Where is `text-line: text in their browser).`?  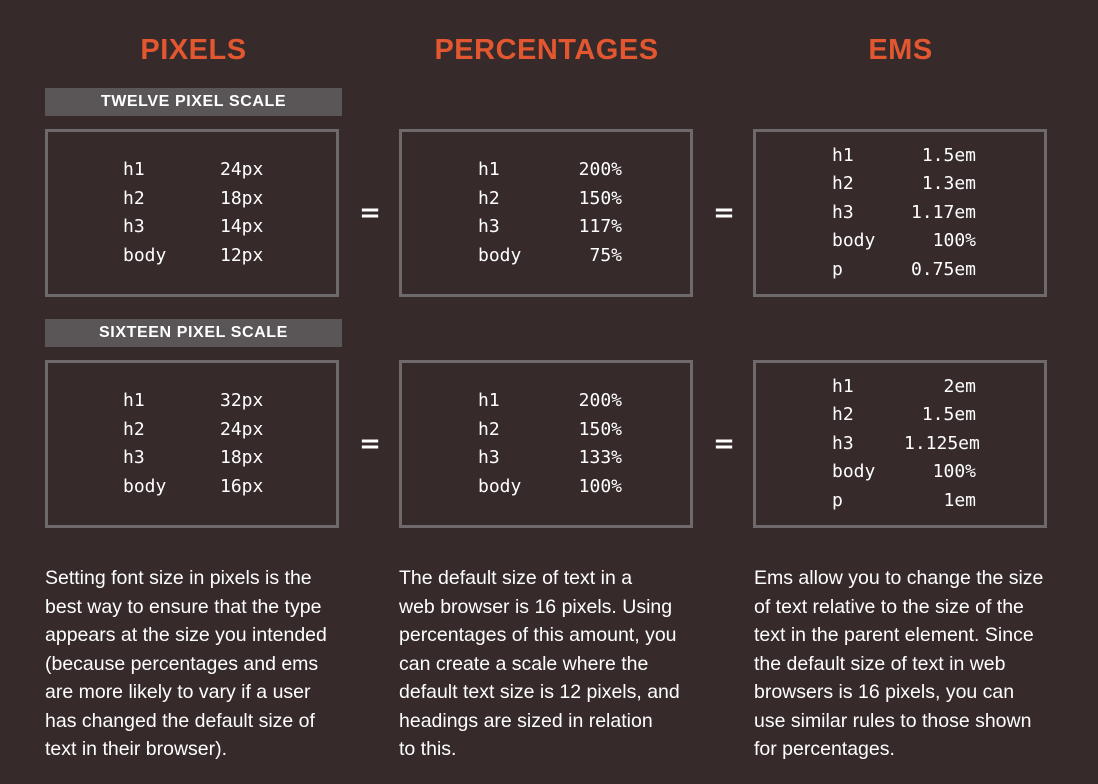
text-line: text in their browser). is located at coordinates (136, 749).